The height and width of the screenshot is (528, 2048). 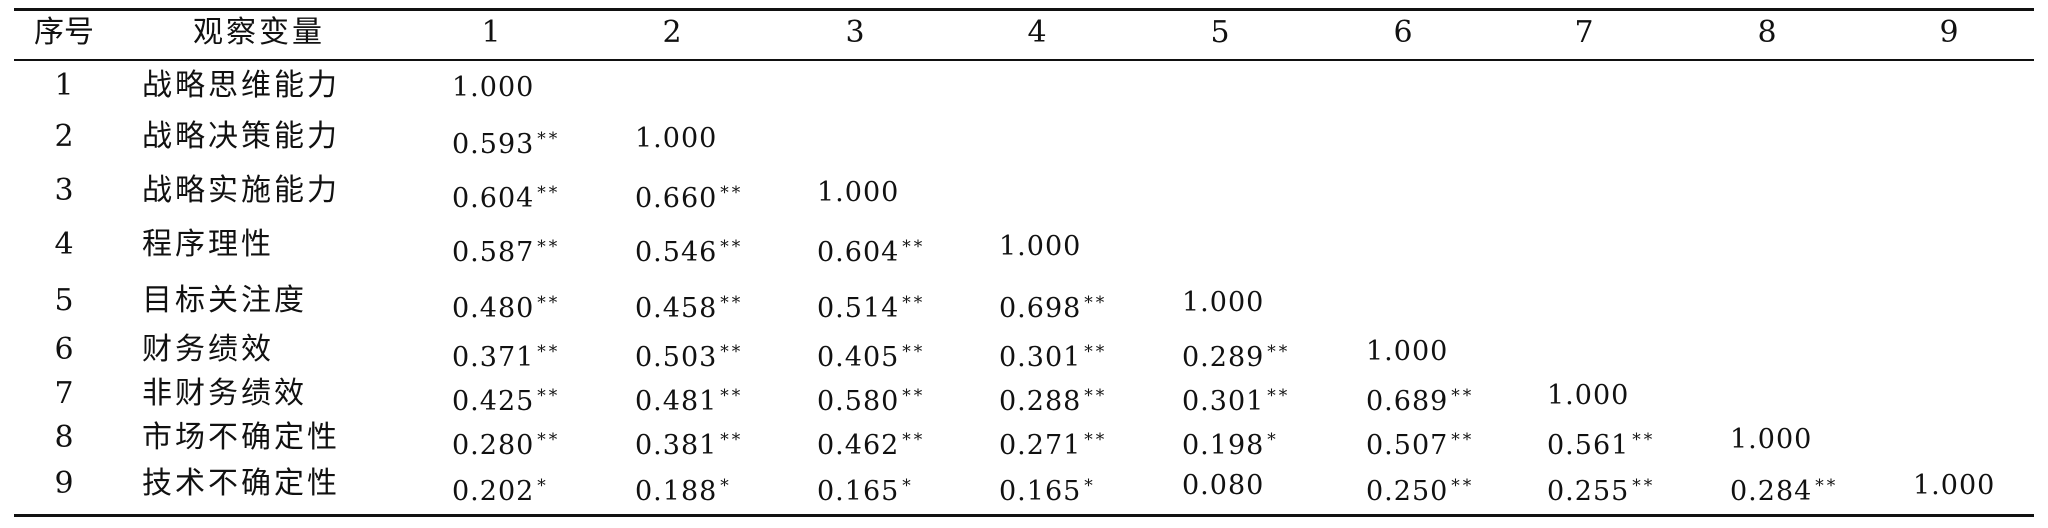 I want to click on correlation-value: 0.481 **, so click(x=689, y=399).